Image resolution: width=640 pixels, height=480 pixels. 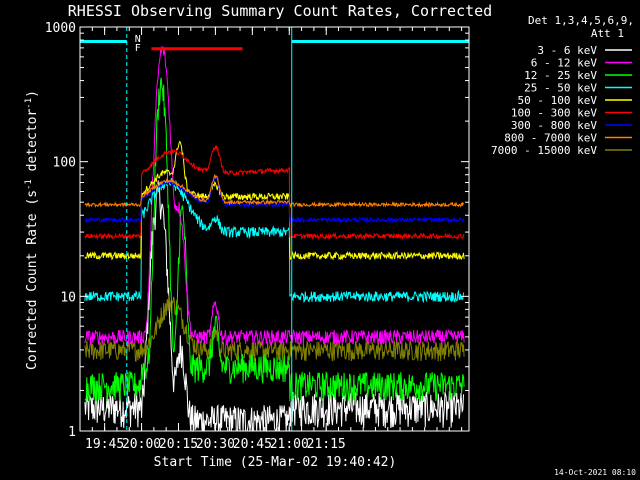 I want to click on legend-label-5: 50 - 100 keV, so click(x=558, y=100).